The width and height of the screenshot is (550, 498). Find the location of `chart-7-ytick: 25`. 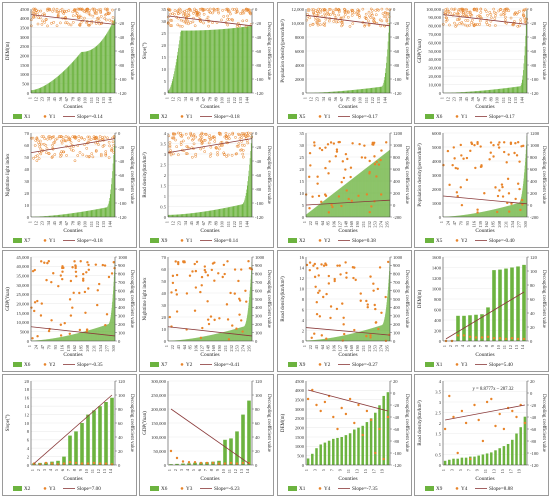

chart-7-ytick: 25 is located at coordinates (301, 157).